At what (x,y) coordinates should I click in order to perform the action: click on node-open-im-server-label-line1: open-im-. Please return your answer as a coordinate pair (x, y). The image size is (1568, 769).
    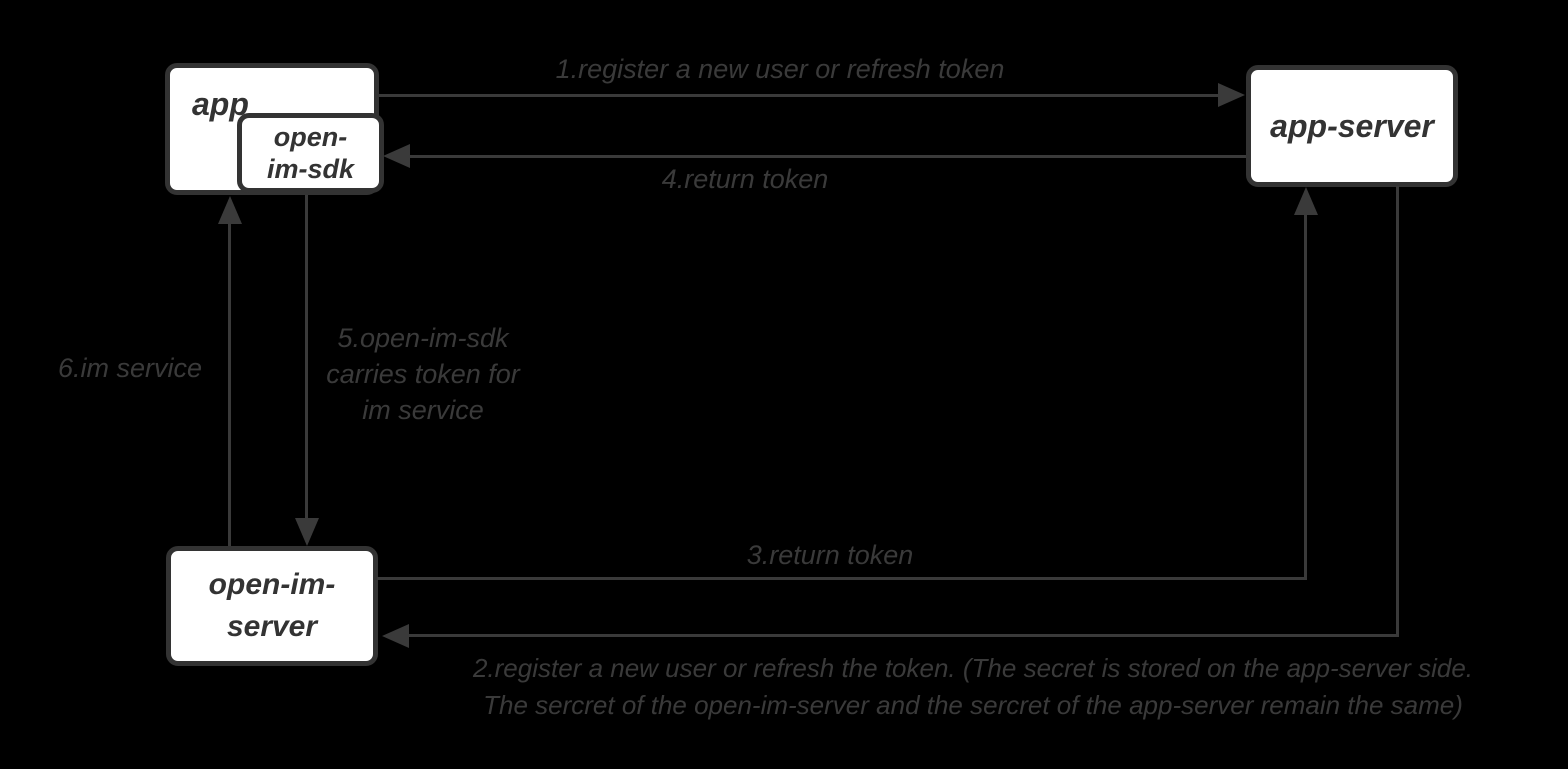
    Looking at the image, I should click on (272, 584).